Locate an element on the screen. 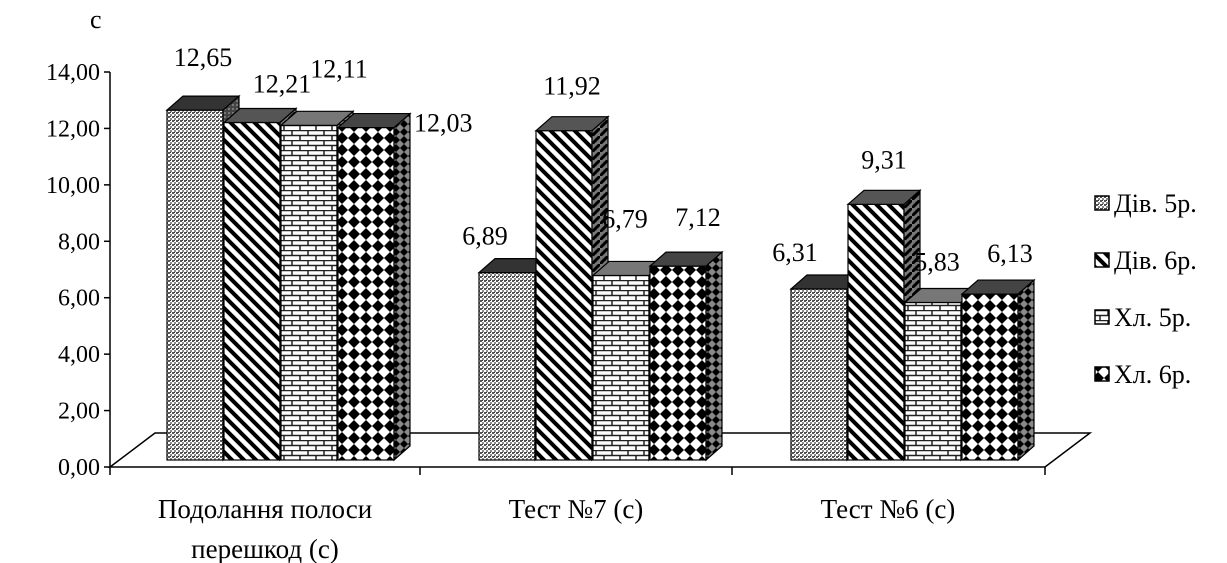  legend-item: Хл. 5р. is located at coordinates (1142, 317).